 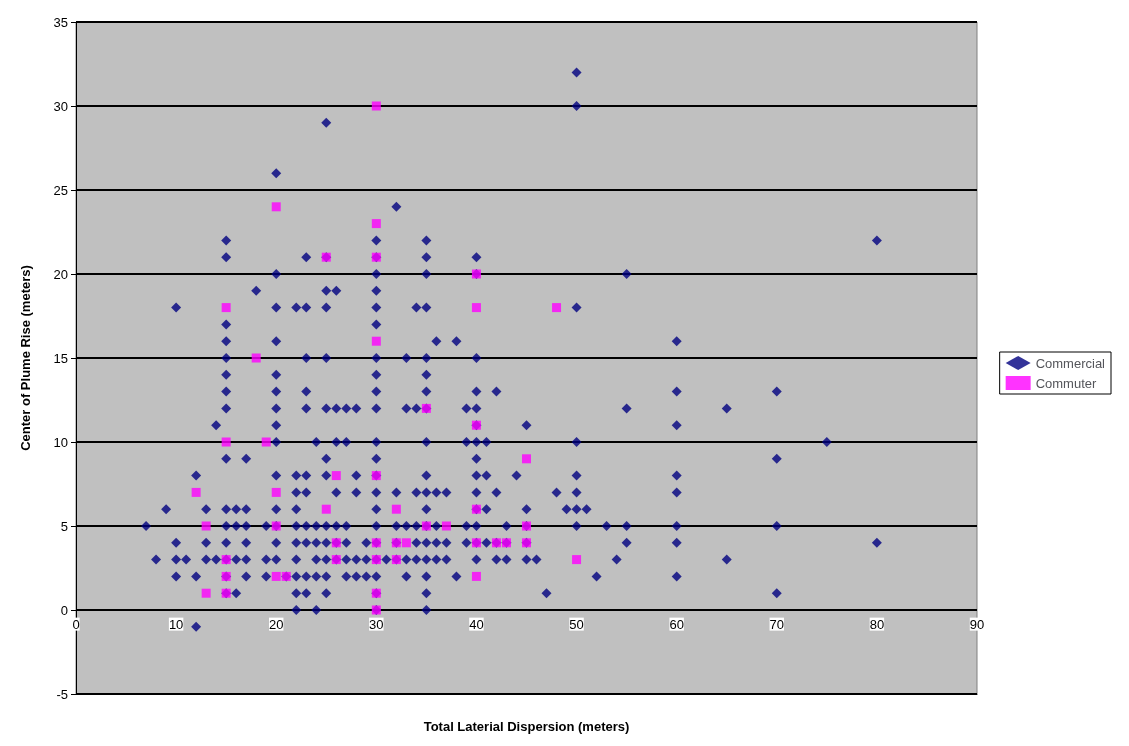 I want to click on x-tick-label: 10, so click(x=176, y=624).